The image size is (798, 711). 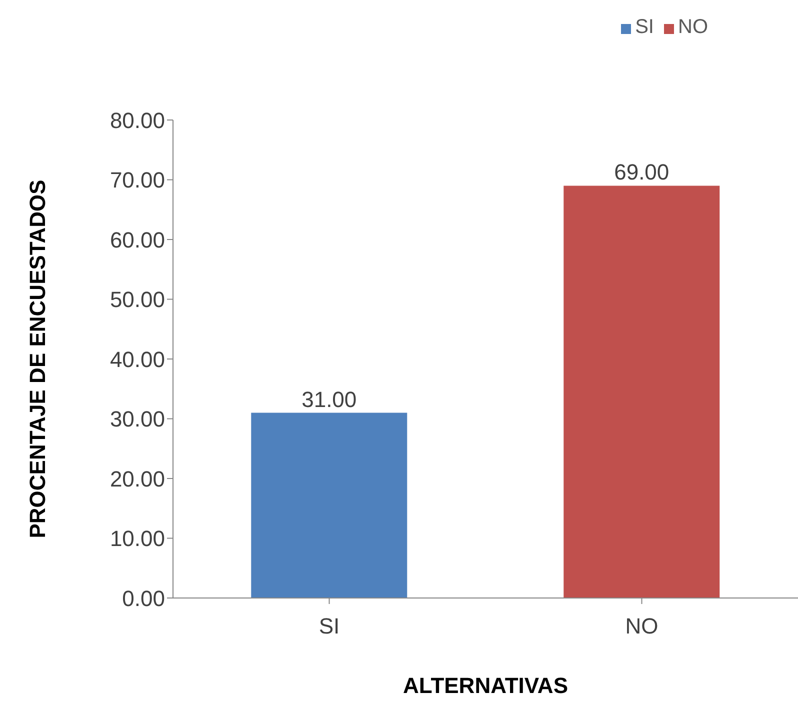 I want to click on y-tick-label: 70.00, so click(x=137, y=180).